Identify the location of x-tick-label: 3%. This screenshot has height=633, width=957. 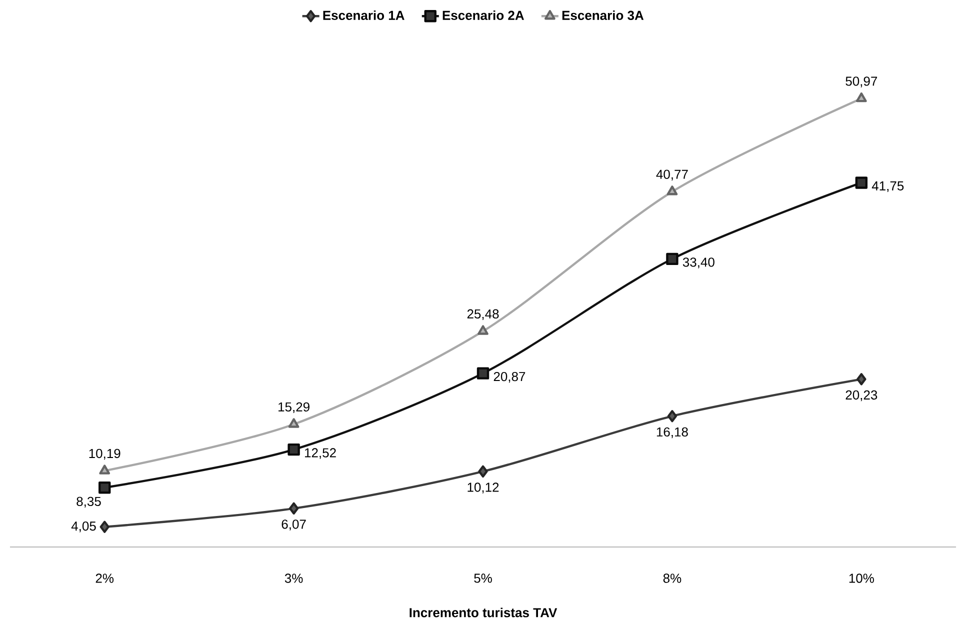
(293, 578).